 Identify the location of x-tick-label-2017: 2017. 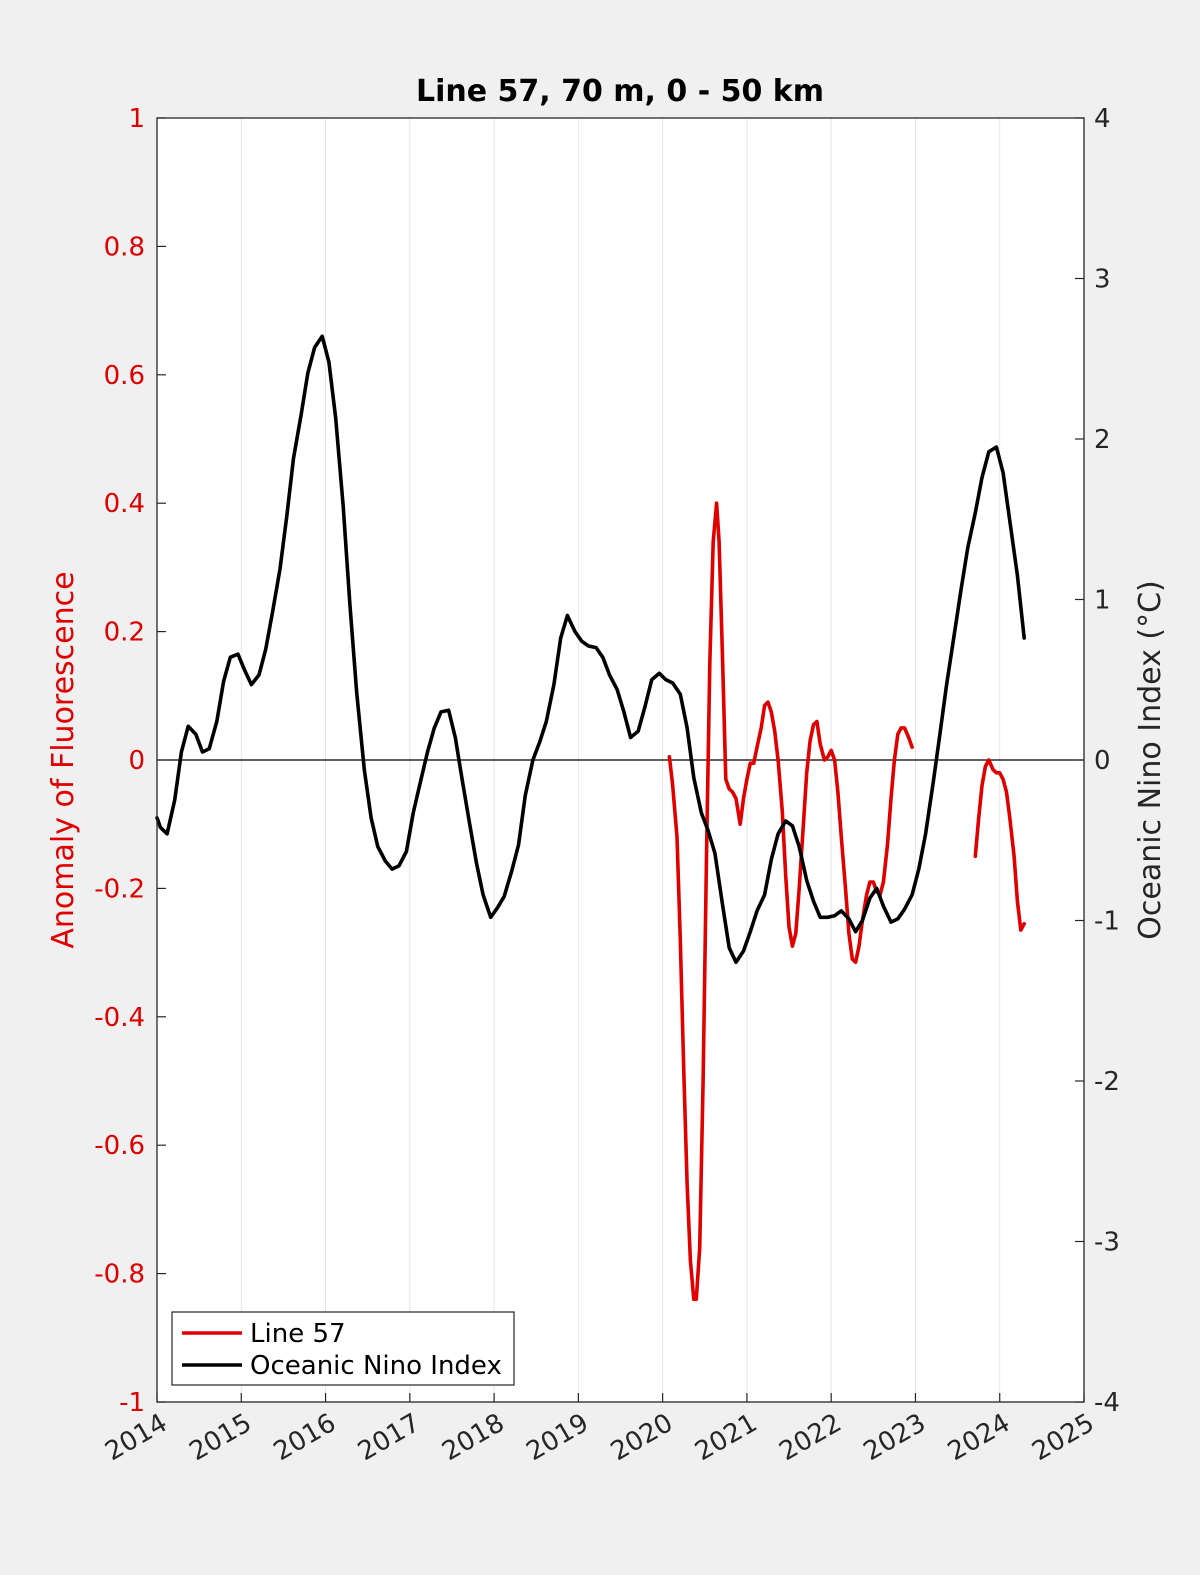
(389, 1437).